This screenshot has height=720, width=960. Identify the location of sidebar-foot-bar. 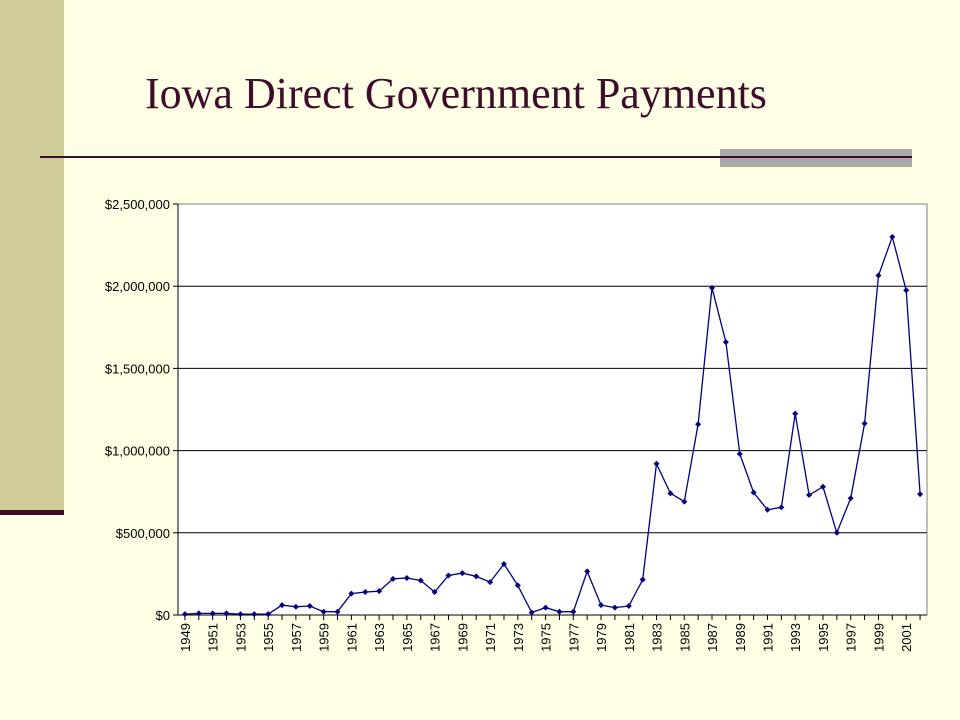
(32, 512).